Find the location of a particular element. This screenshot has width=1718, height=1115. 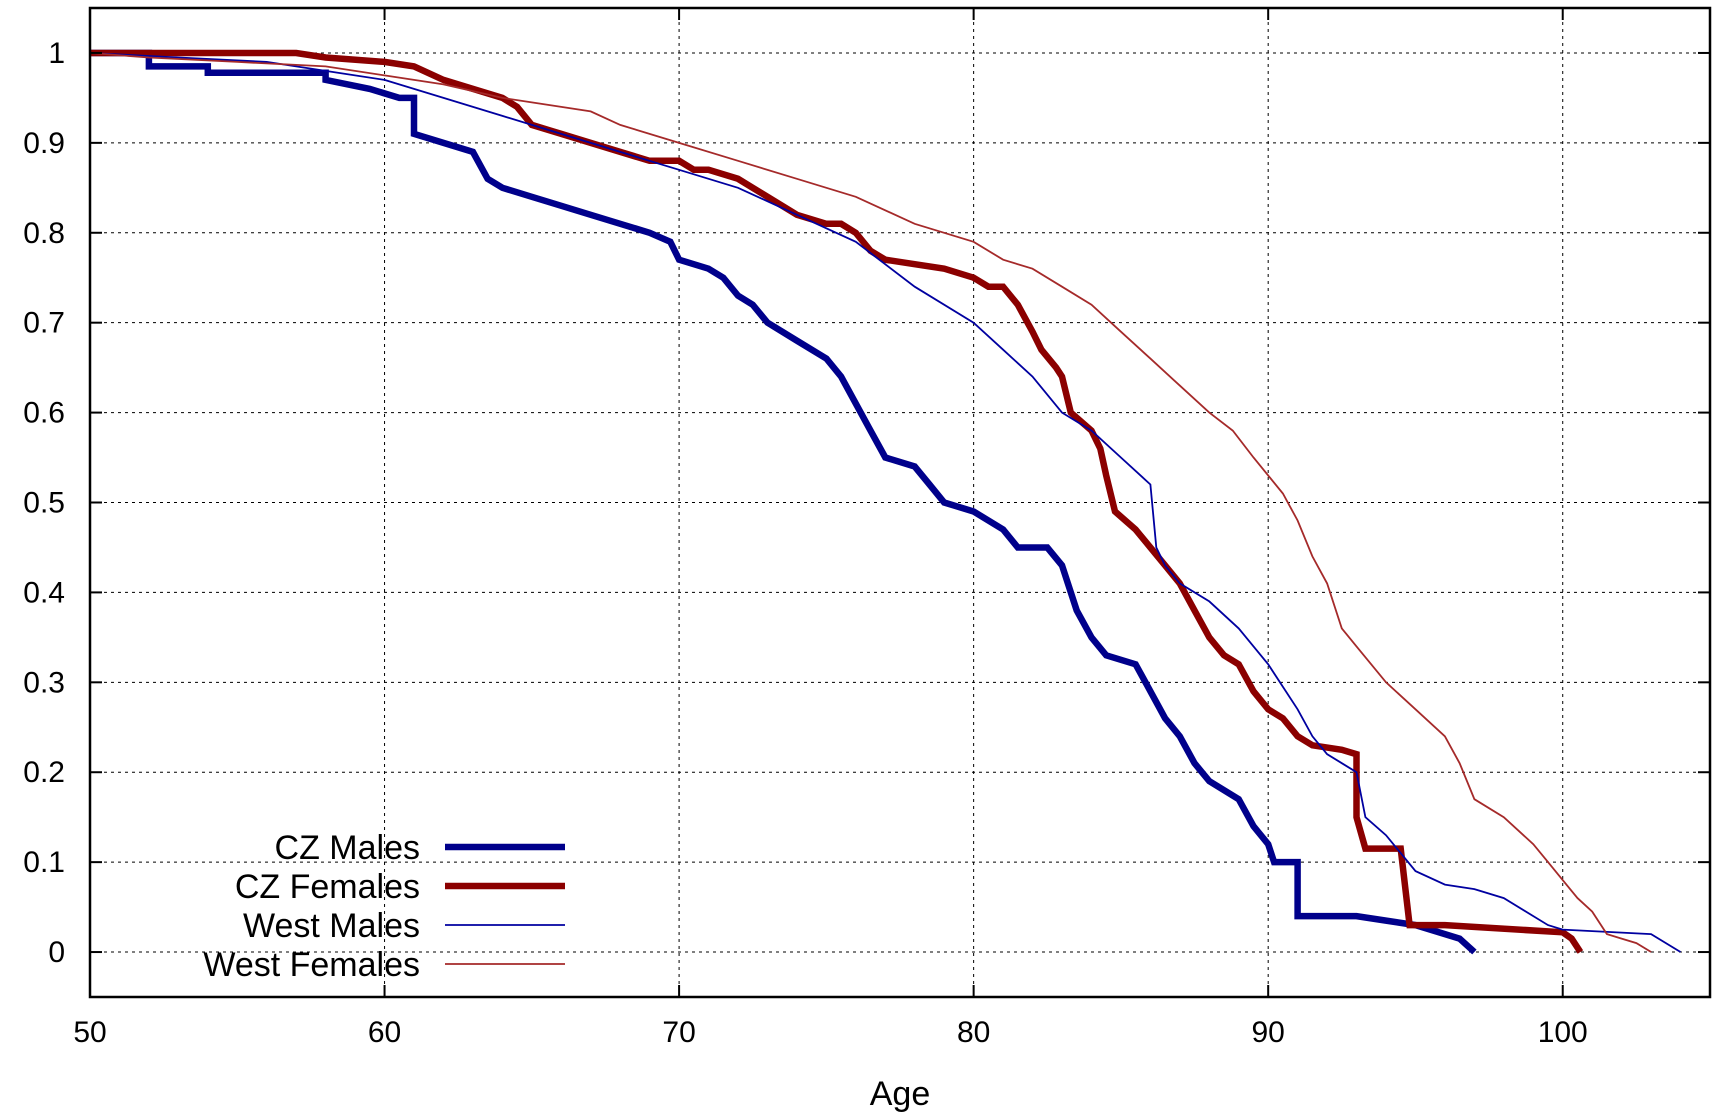

y-tick-label: 0 is located at coordinates (56, 952).